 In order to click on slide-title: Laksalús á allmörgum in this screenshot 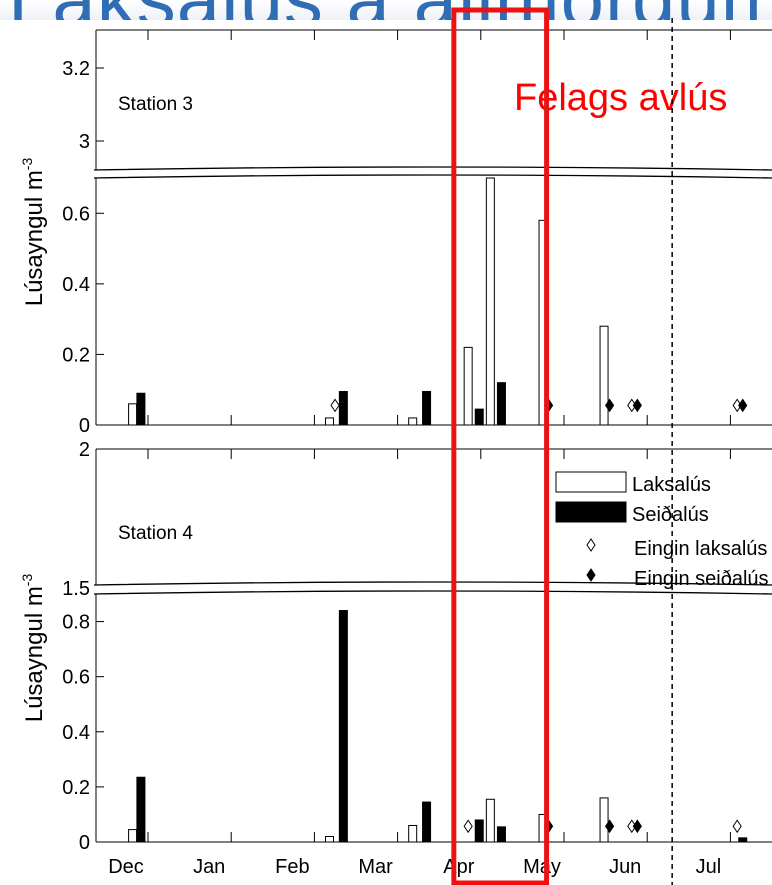, I will do `click(390, 10)`.